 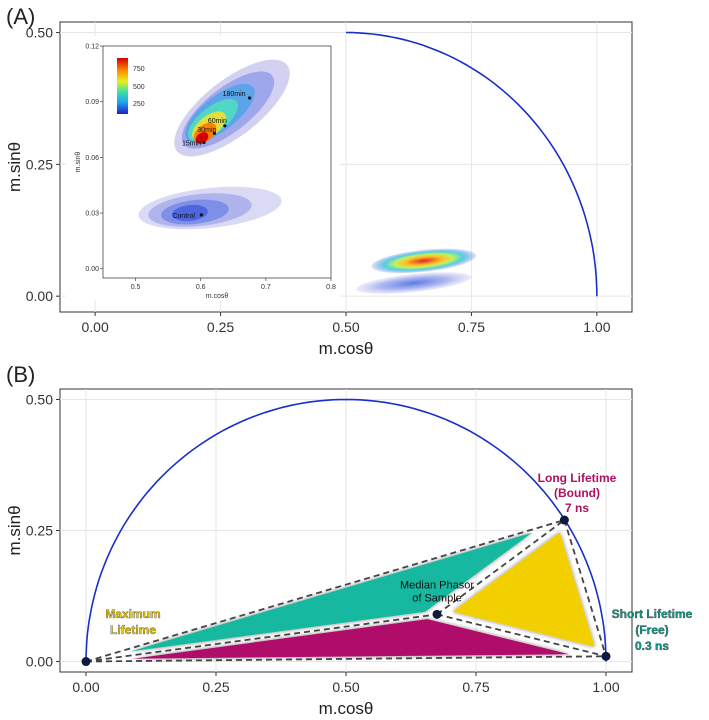 I want to click on panel-b-y-tick-label: 0.25, so click(x=39, y=531).